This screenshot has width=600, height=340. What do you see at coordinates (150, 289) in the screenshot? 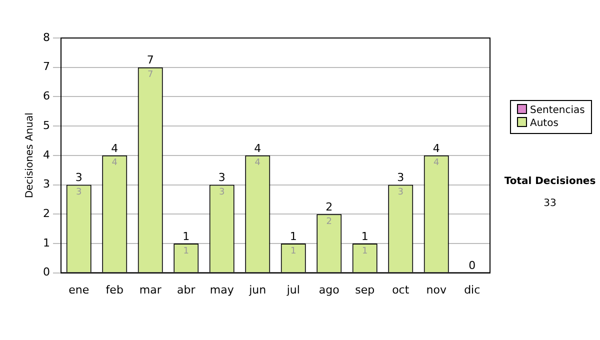
I see `x-tick-label: mar` at bounding box center [150, 289].